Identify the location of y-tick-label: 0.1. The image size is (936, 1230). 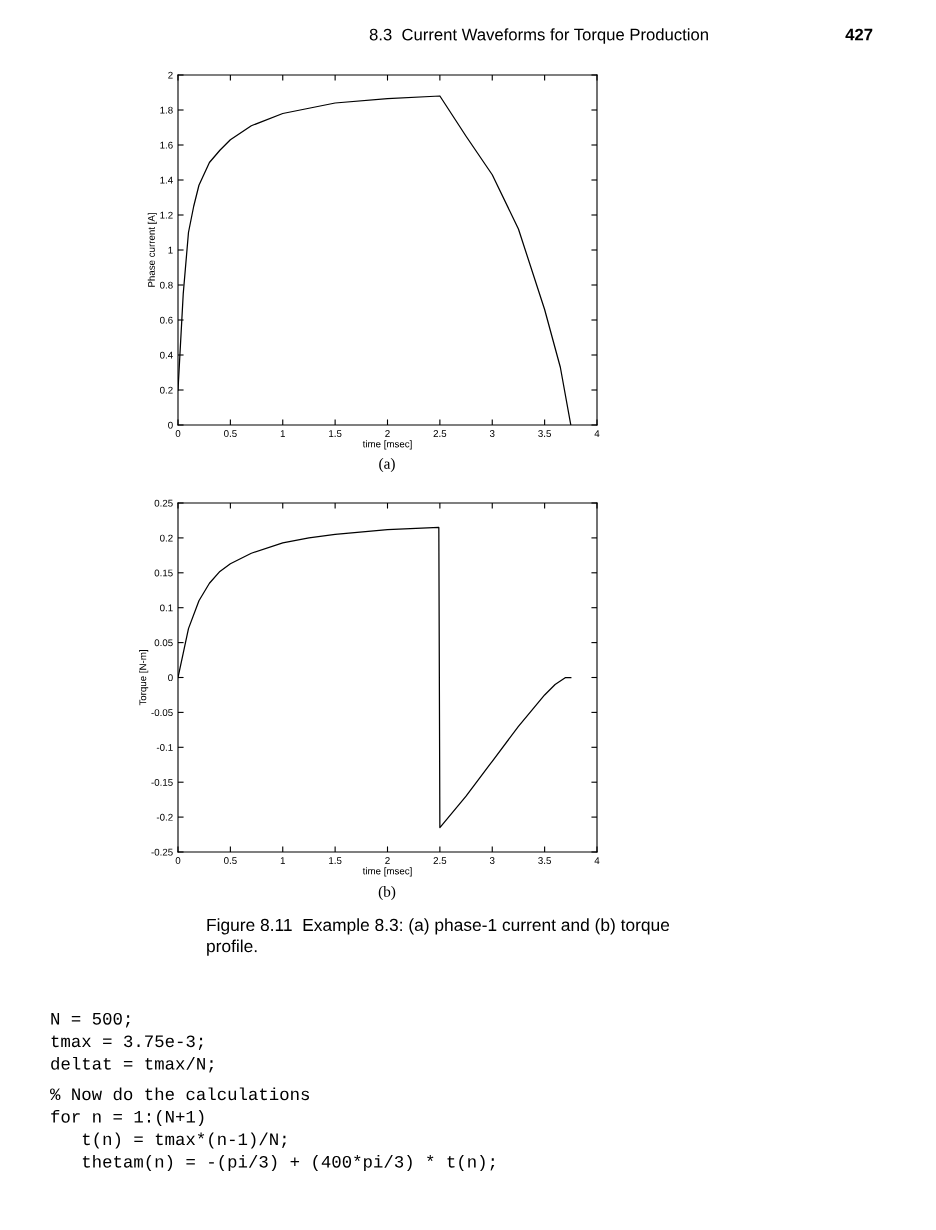
(166, 608).